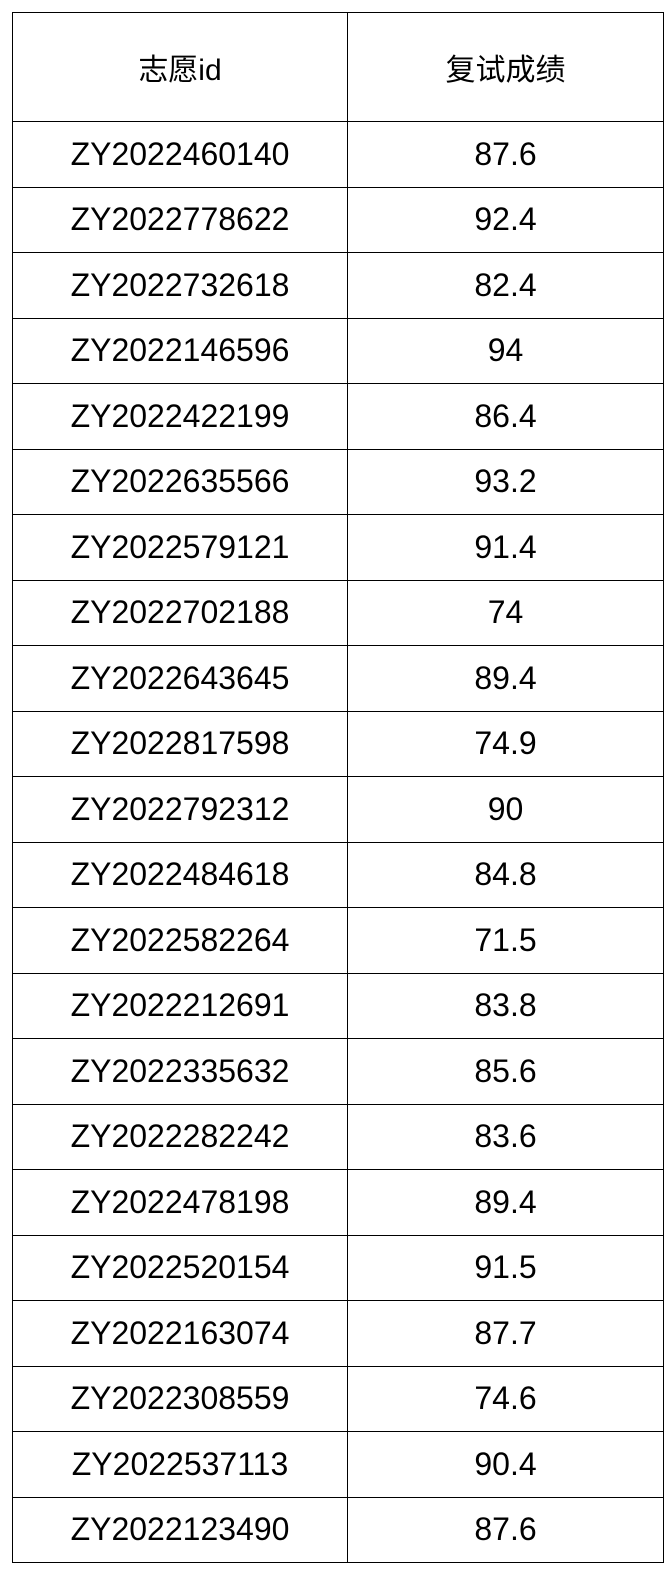 The width and height of the screenshot is (671, 1580). I want to click on table-row: ZY2022635566 93.2, so click(338, 481).